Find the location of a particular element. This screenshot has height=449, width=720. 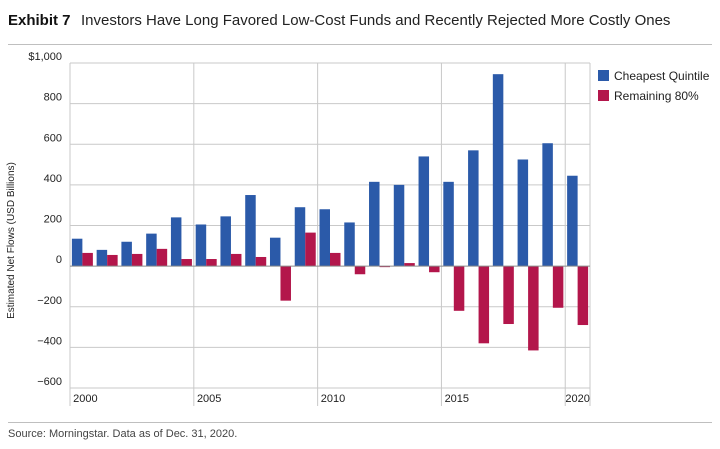

y-tick-label: $1,000 is located at coordinates (45, 57).